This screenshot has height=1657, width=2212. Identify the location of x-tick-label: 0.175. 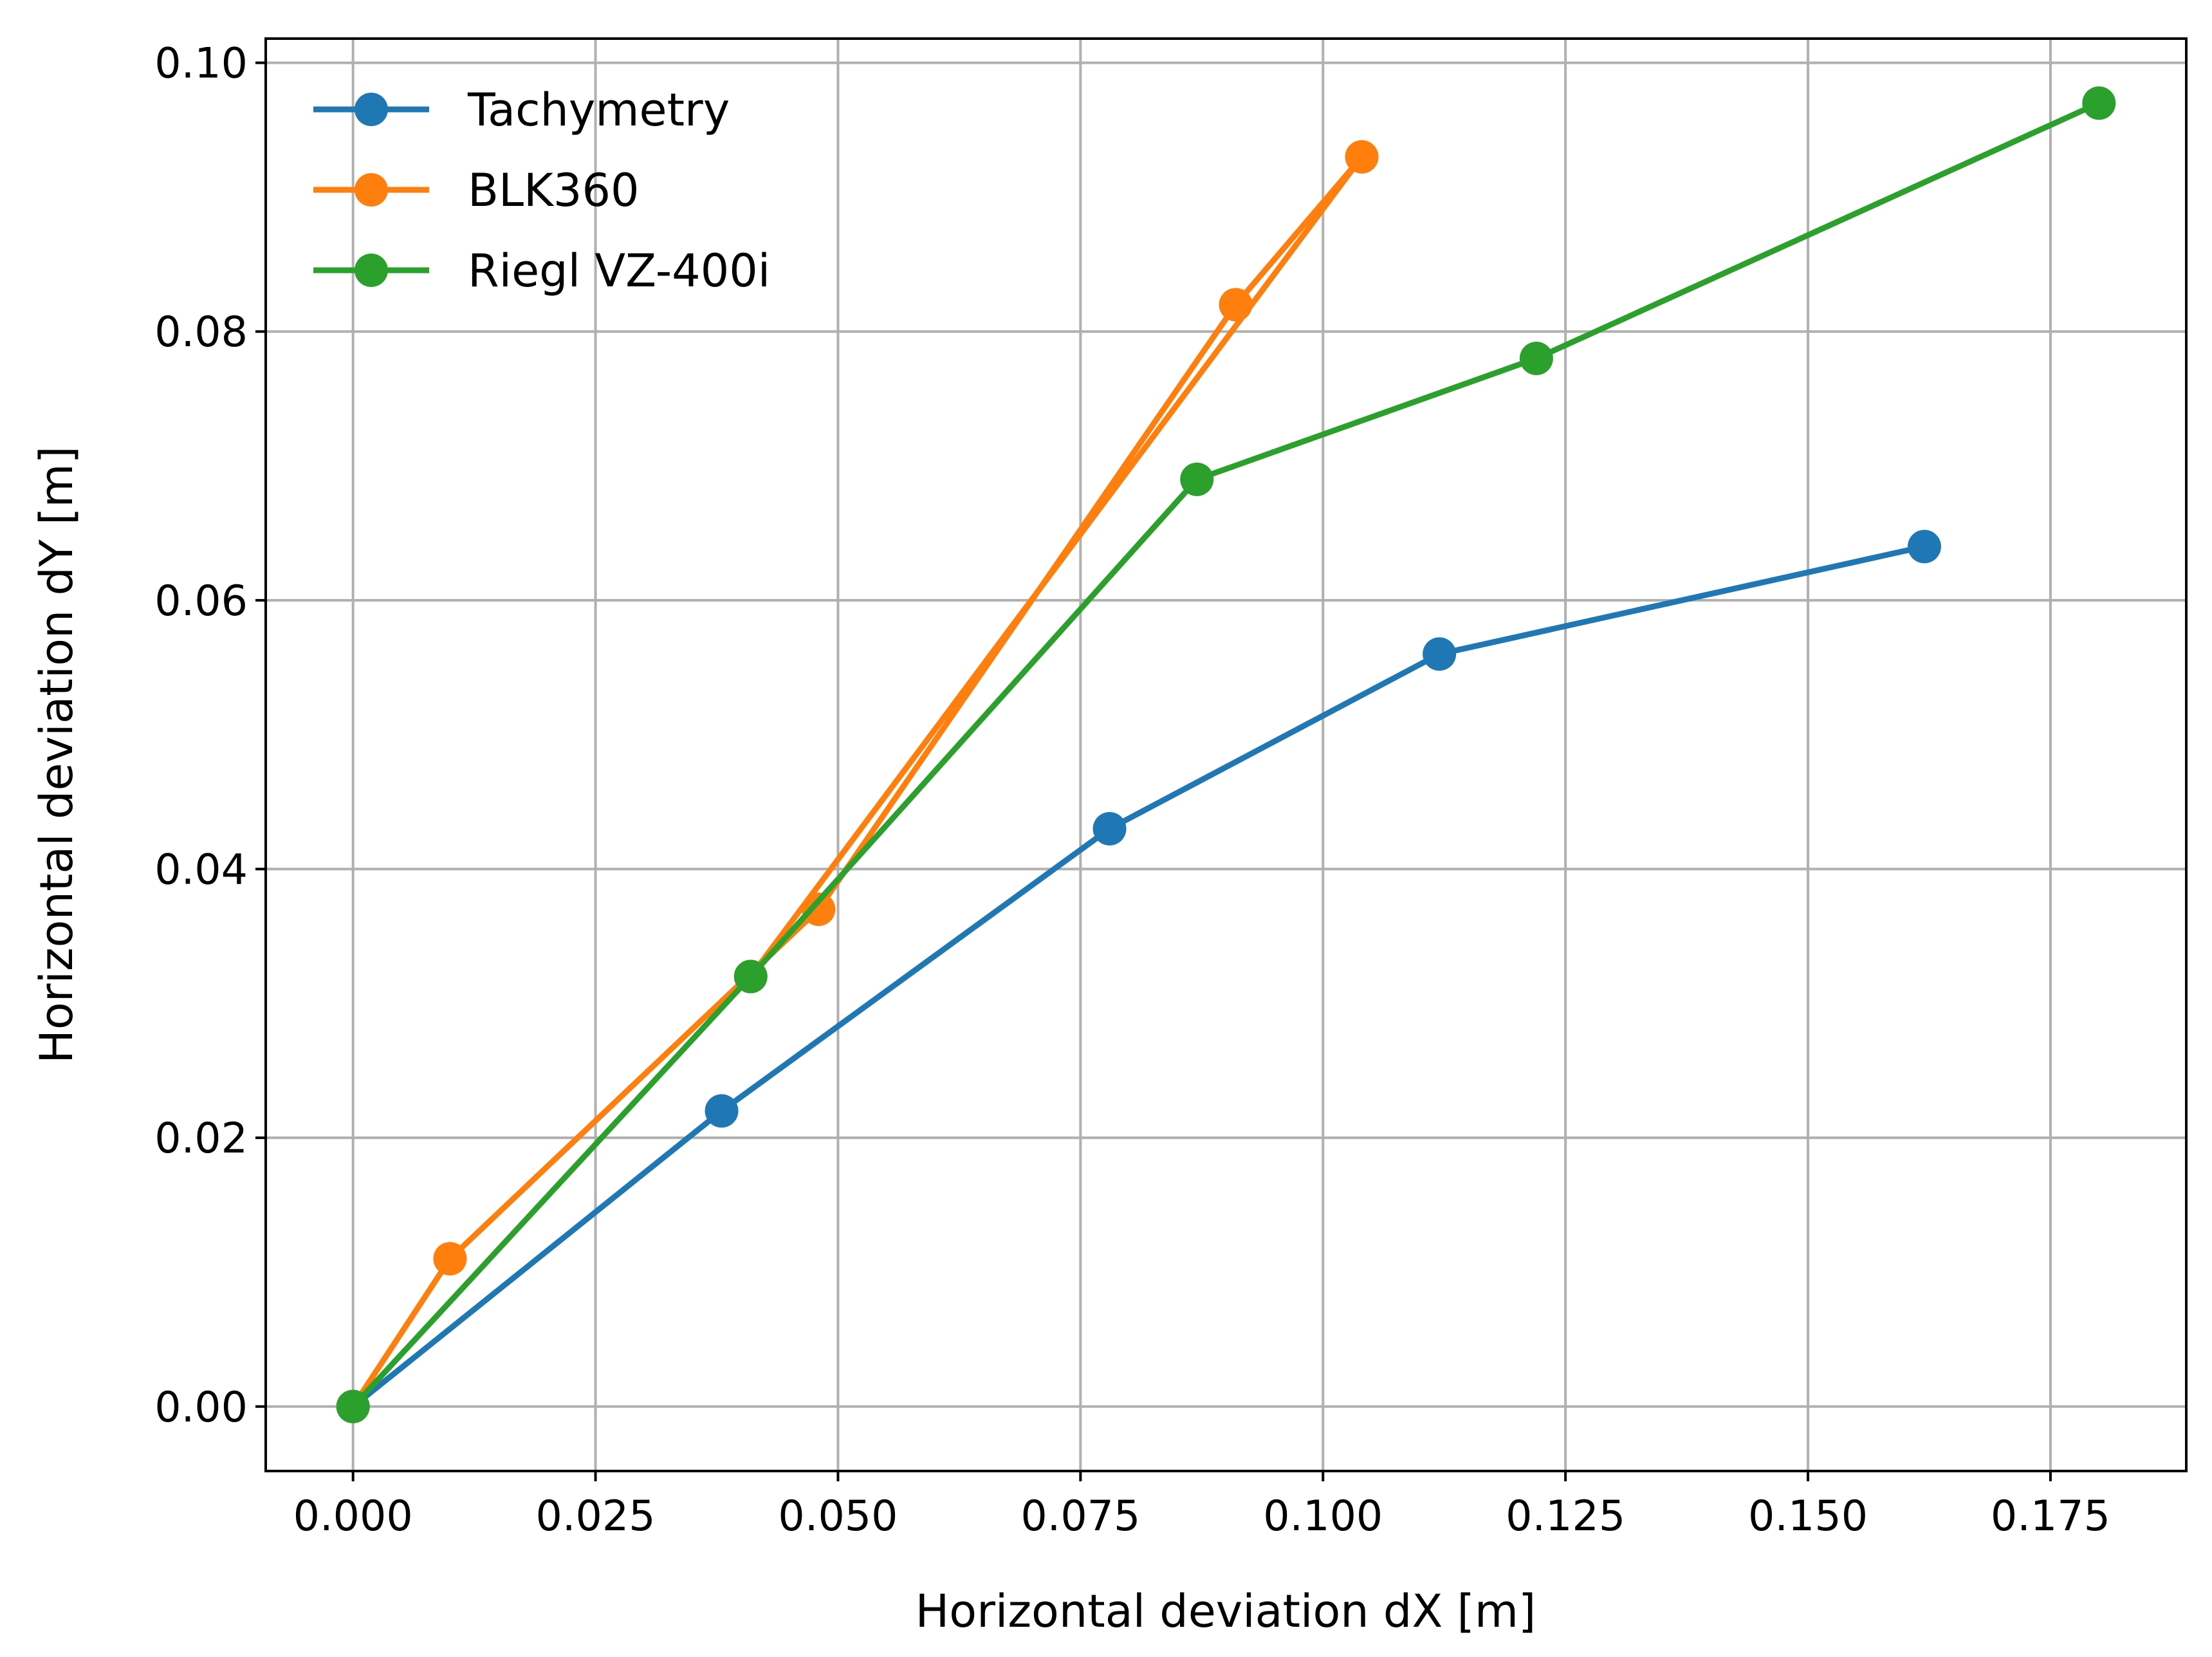
(2050, 1516).